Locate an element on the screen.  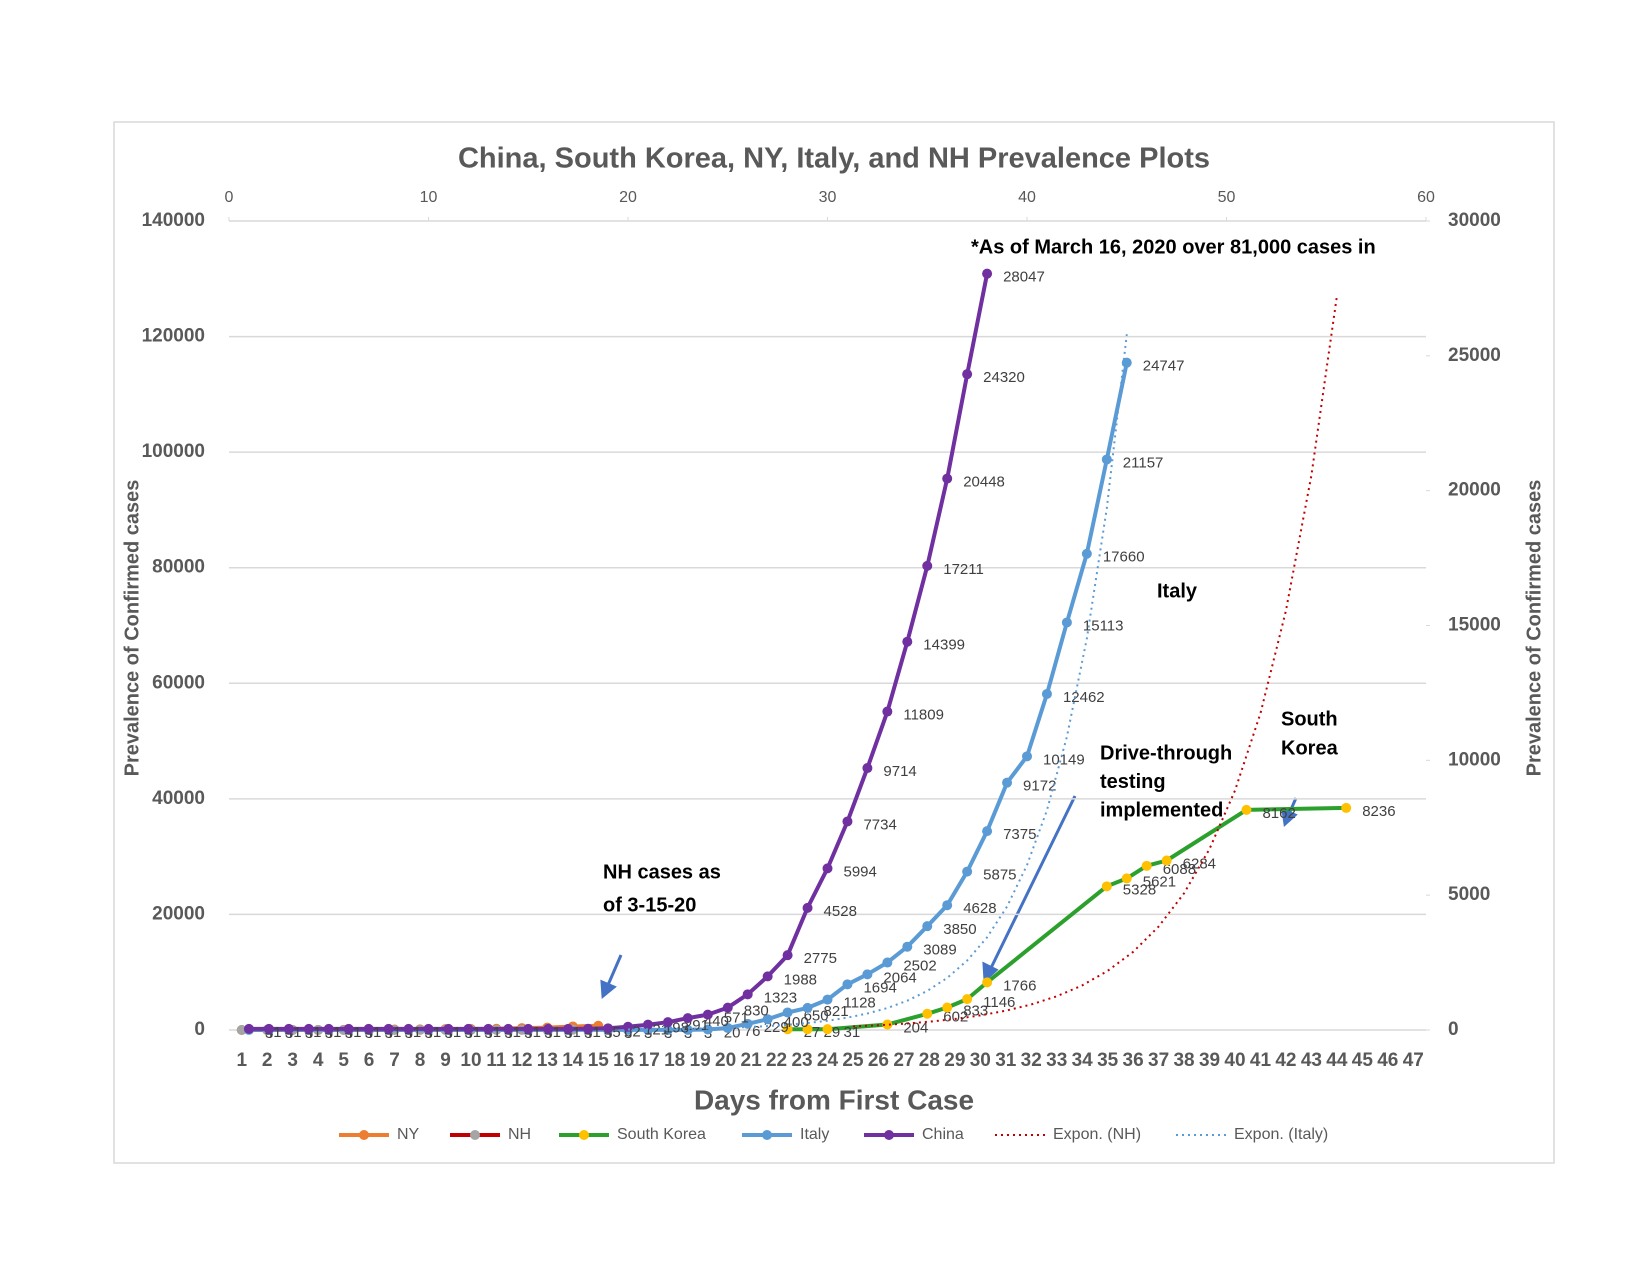
x-tick-label: 28 is located at coordinates (929, 1060).